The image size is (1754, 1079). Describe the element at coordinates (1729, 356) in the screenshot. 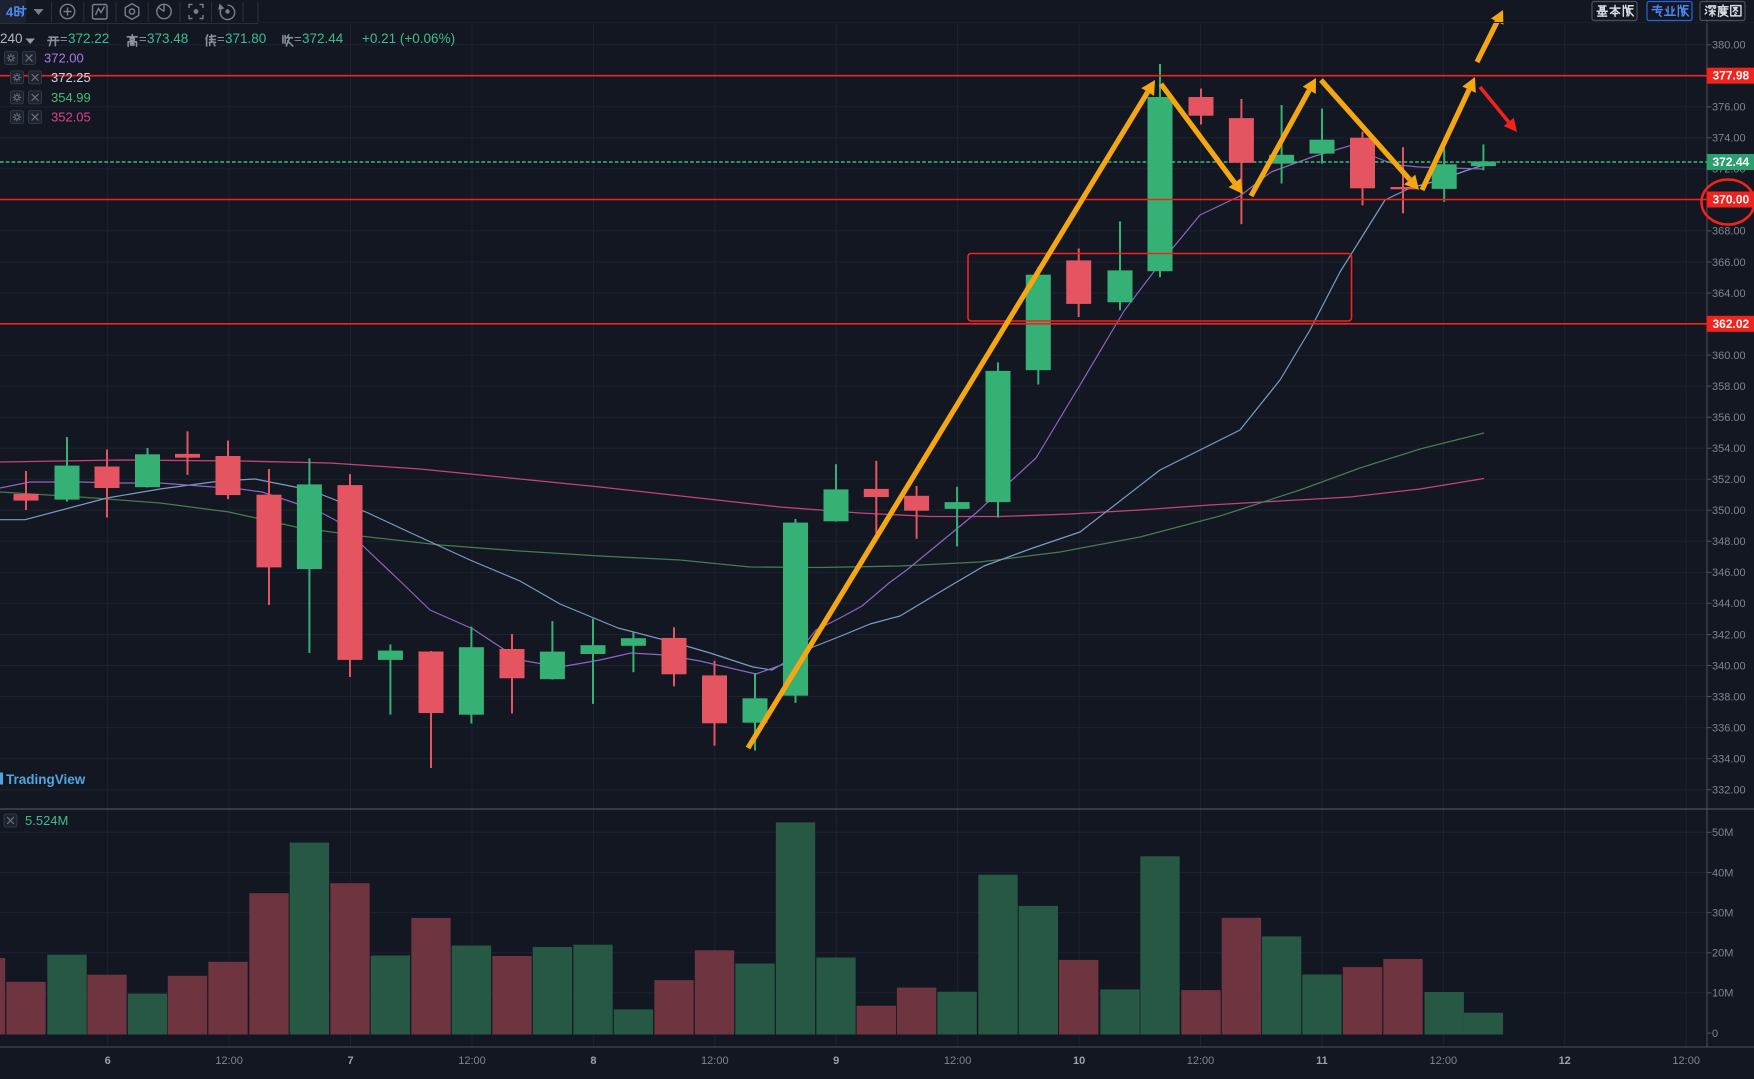

I see `svg-text: 360.00` at that location.